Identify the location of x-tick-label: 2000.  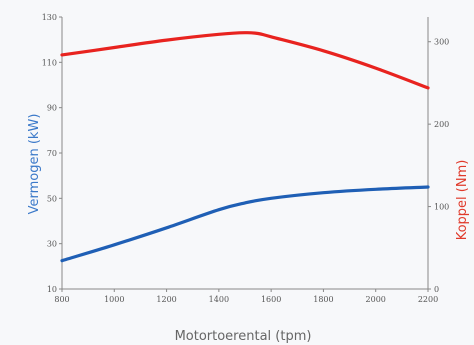
(376, 299).